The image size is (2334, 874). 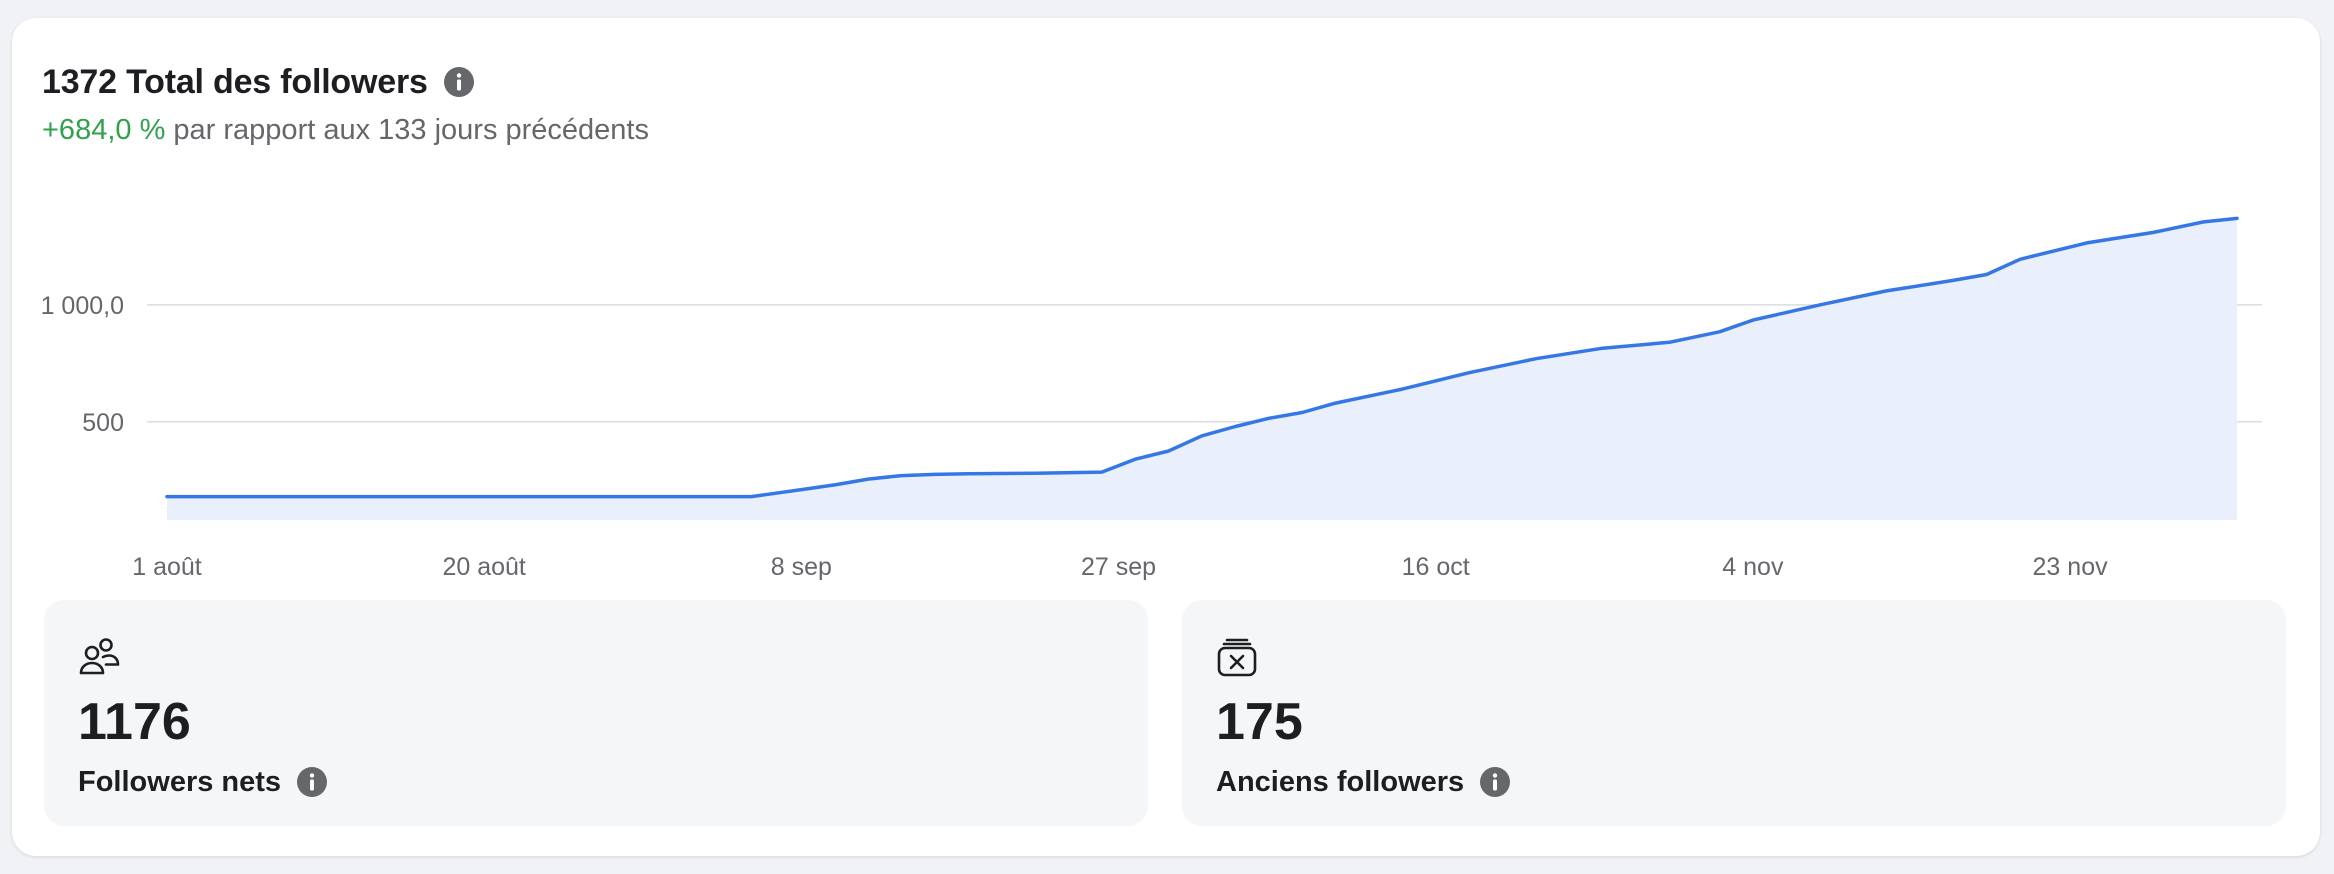 I want to click on people-icon, so click(x=99, y=657).